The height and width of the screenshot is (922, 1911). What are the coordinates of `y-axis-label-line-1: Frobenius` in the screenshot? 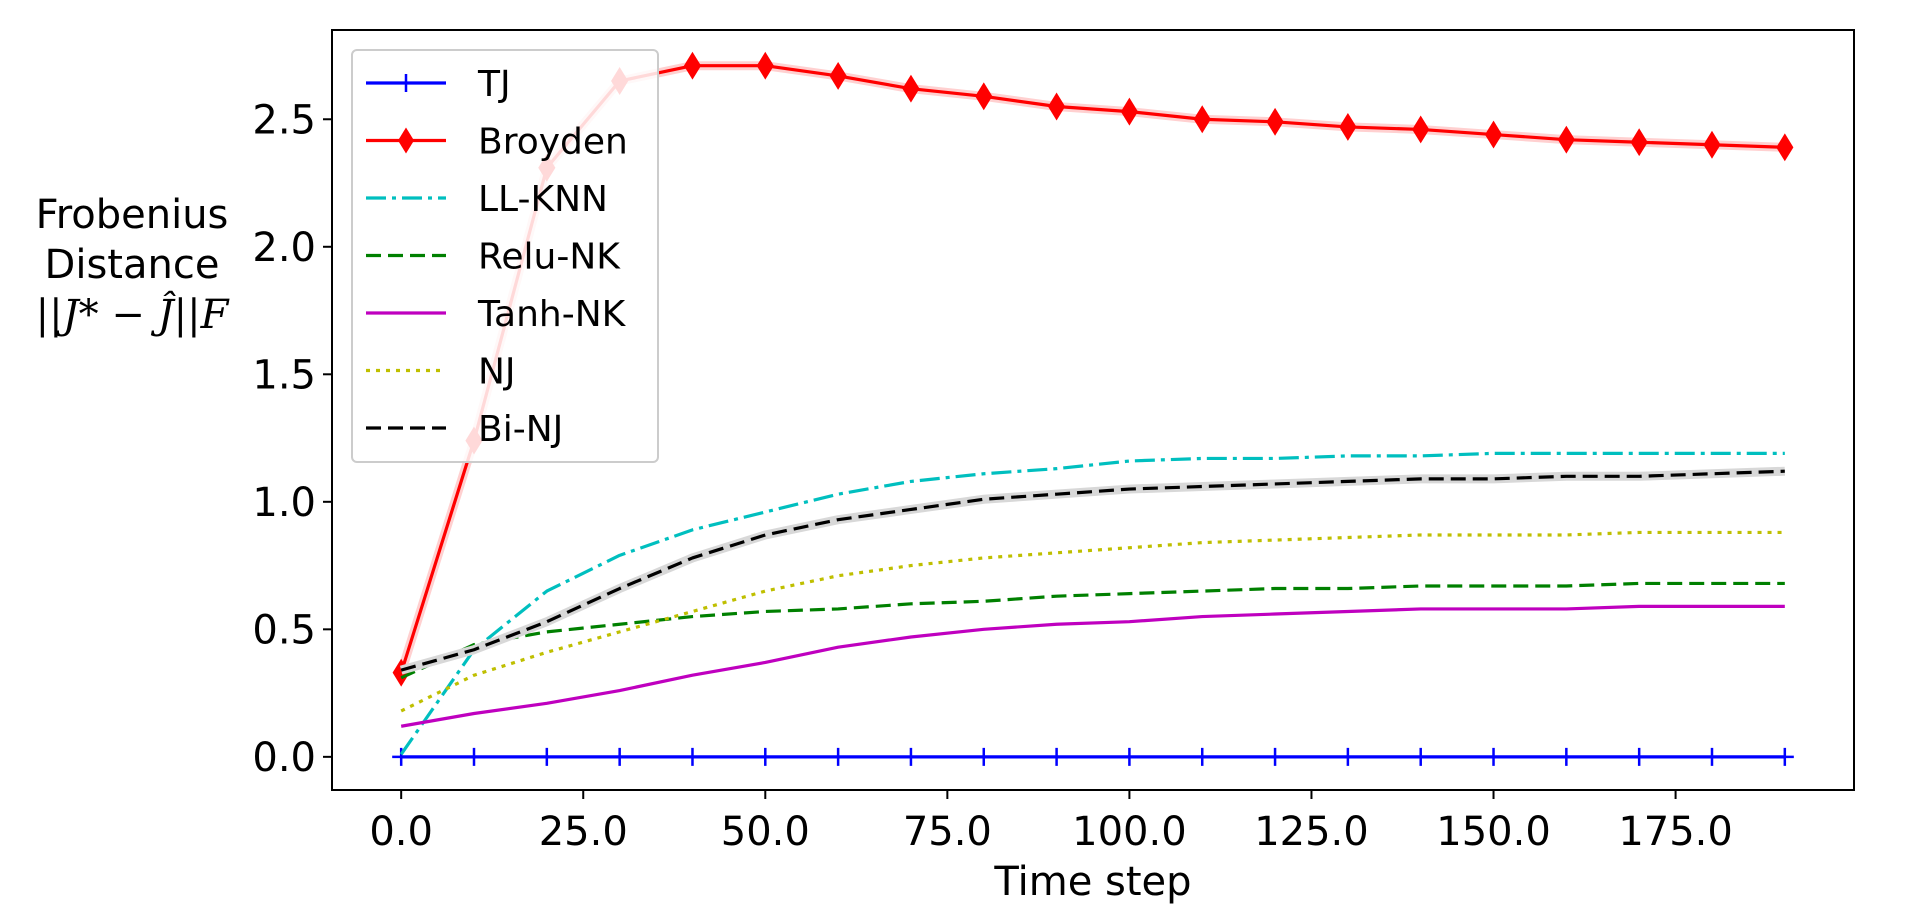 It's located at (132, 215).